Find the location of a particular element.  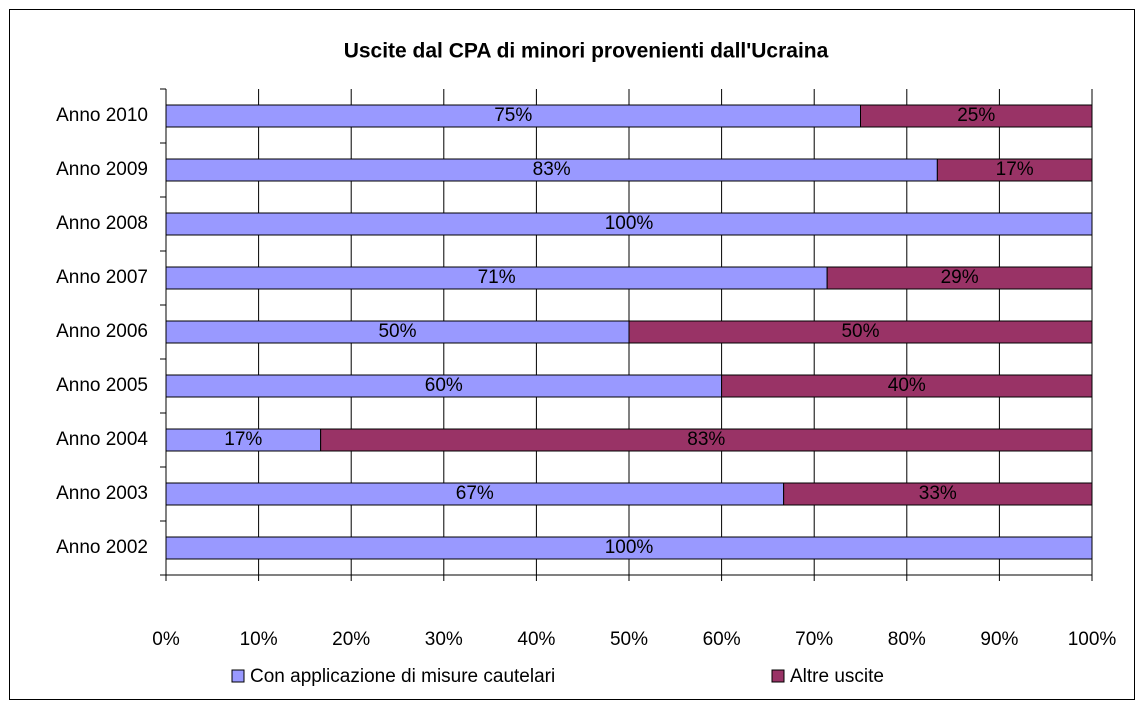

data-label: 75% is located at coordinates (513, 115).